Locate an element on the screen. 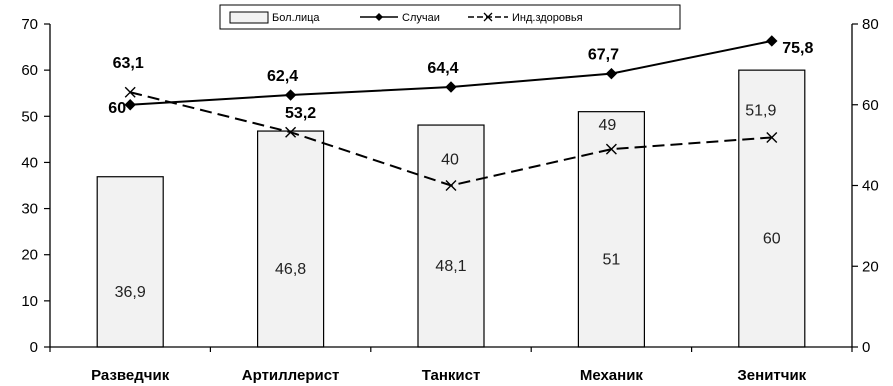 The width and height of the screenshot is (893, 386). legend-health-marker is located at coordinates (488, 17).